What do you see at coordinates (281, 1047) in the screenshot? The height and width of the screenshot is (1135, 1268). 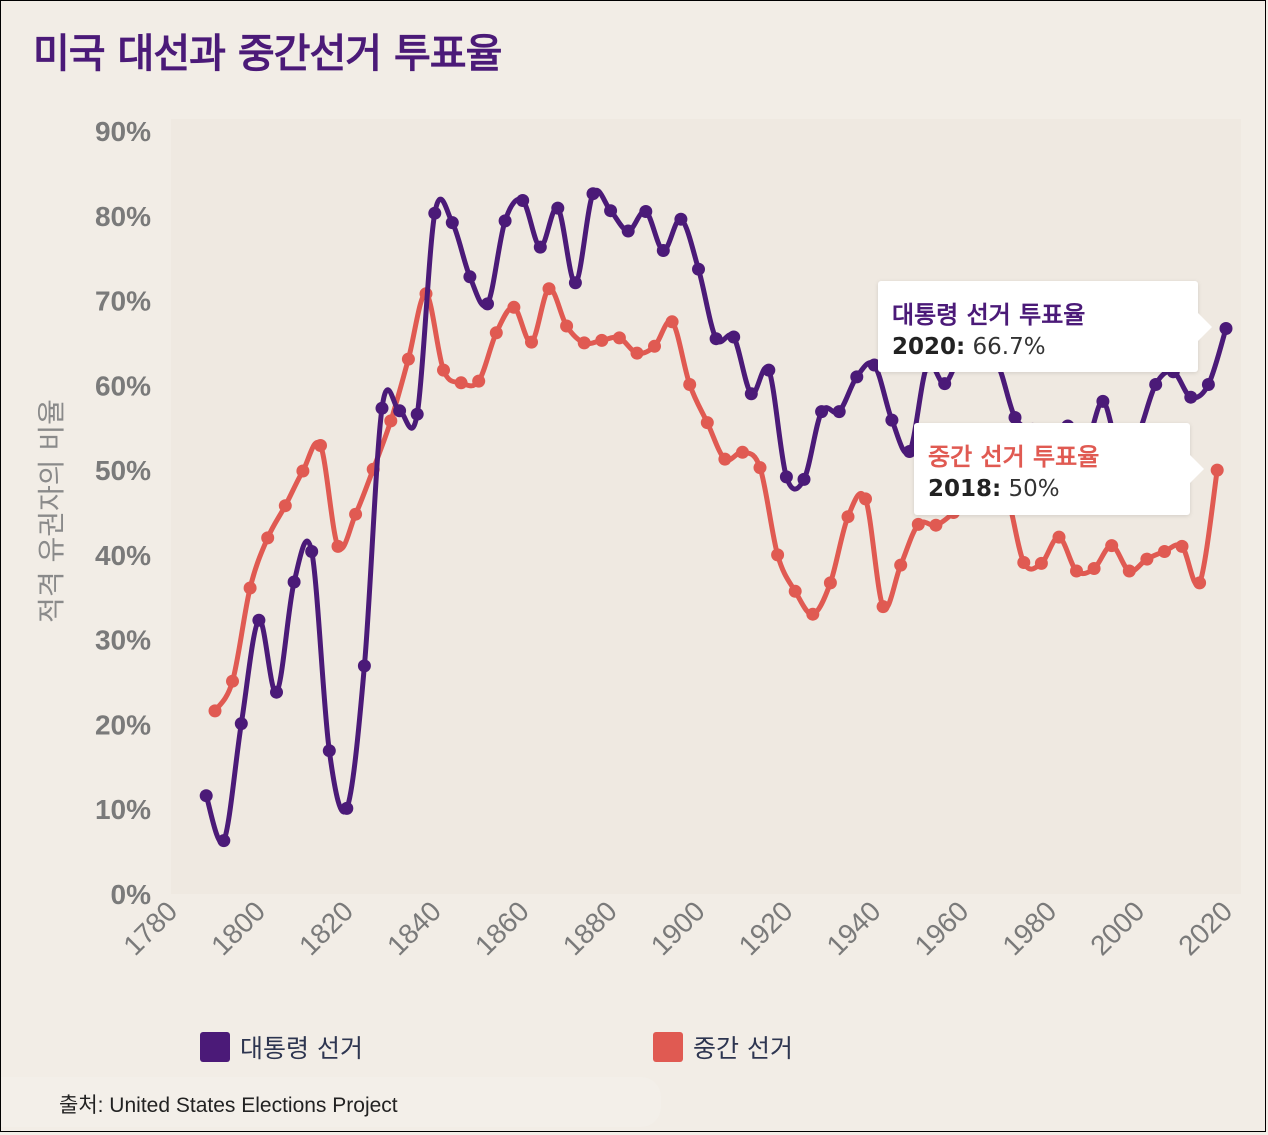 I see `legend-item-presidential: 대통령 선거` at bounding box center [281, 1047].